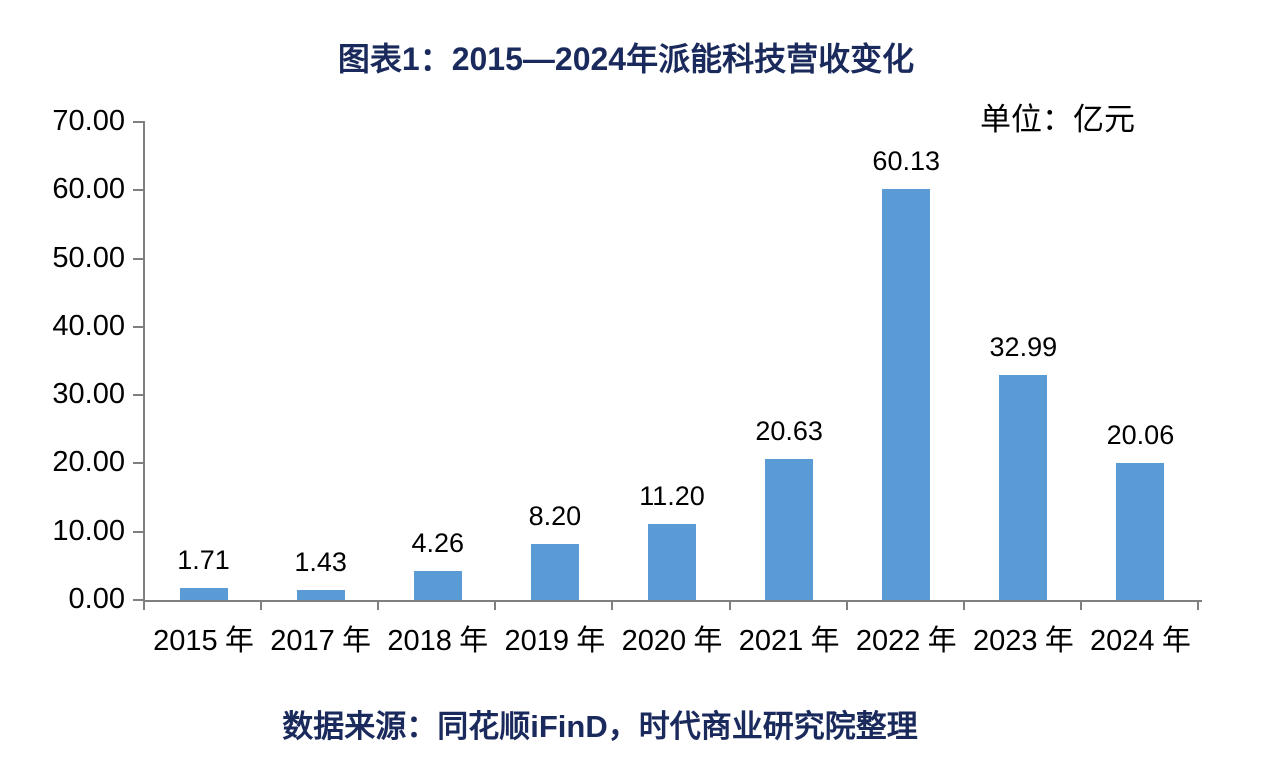 This screenshot has height=763, width=1280. I want to click on x-axis-category-label-2018: 2018 年, so click(437, 638).